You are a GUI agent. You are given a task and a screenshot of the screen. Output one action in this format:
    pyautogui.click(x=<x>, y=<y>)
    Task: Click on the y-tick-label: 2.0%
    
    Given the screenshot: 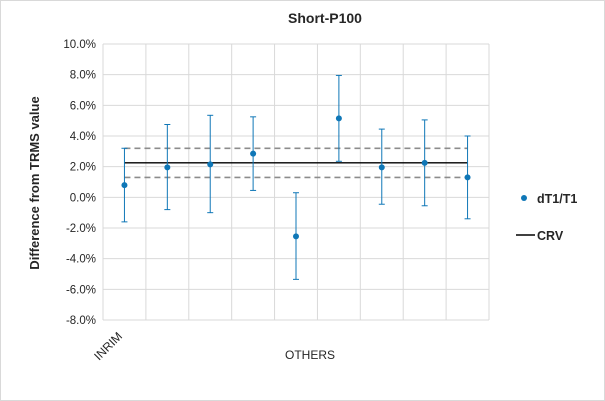 What is the action you would take?
    pyautogui.click(x=83, y=168)
    